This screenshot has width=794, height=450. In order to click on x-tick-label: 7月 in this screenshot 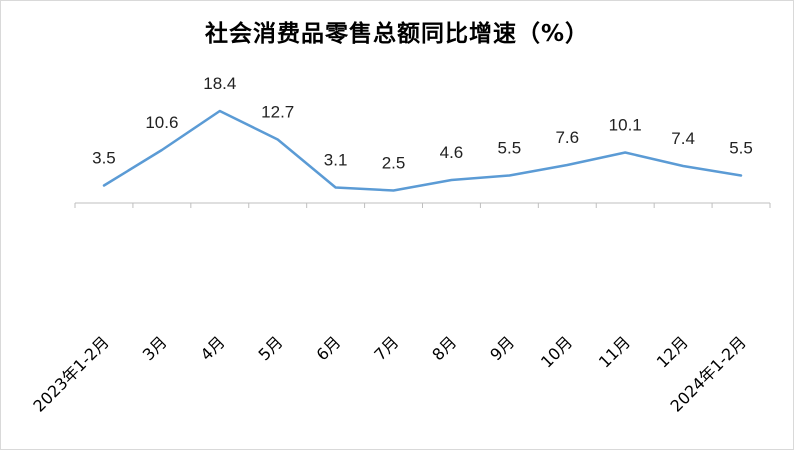, I will do `click(386, 348)`.